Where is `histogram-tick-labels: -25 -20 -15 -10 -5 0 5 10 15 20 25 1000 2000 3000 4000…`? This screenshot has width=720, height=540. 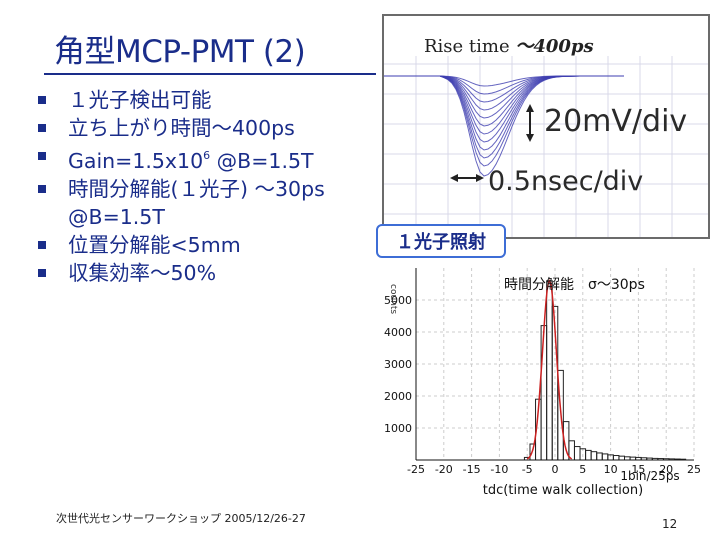
histogram-tick-labels: -25 -20 -15 -10 -5 0 5 10 15 20 25 1000 2000 3000 4000… is located at coordinates (542, 385).